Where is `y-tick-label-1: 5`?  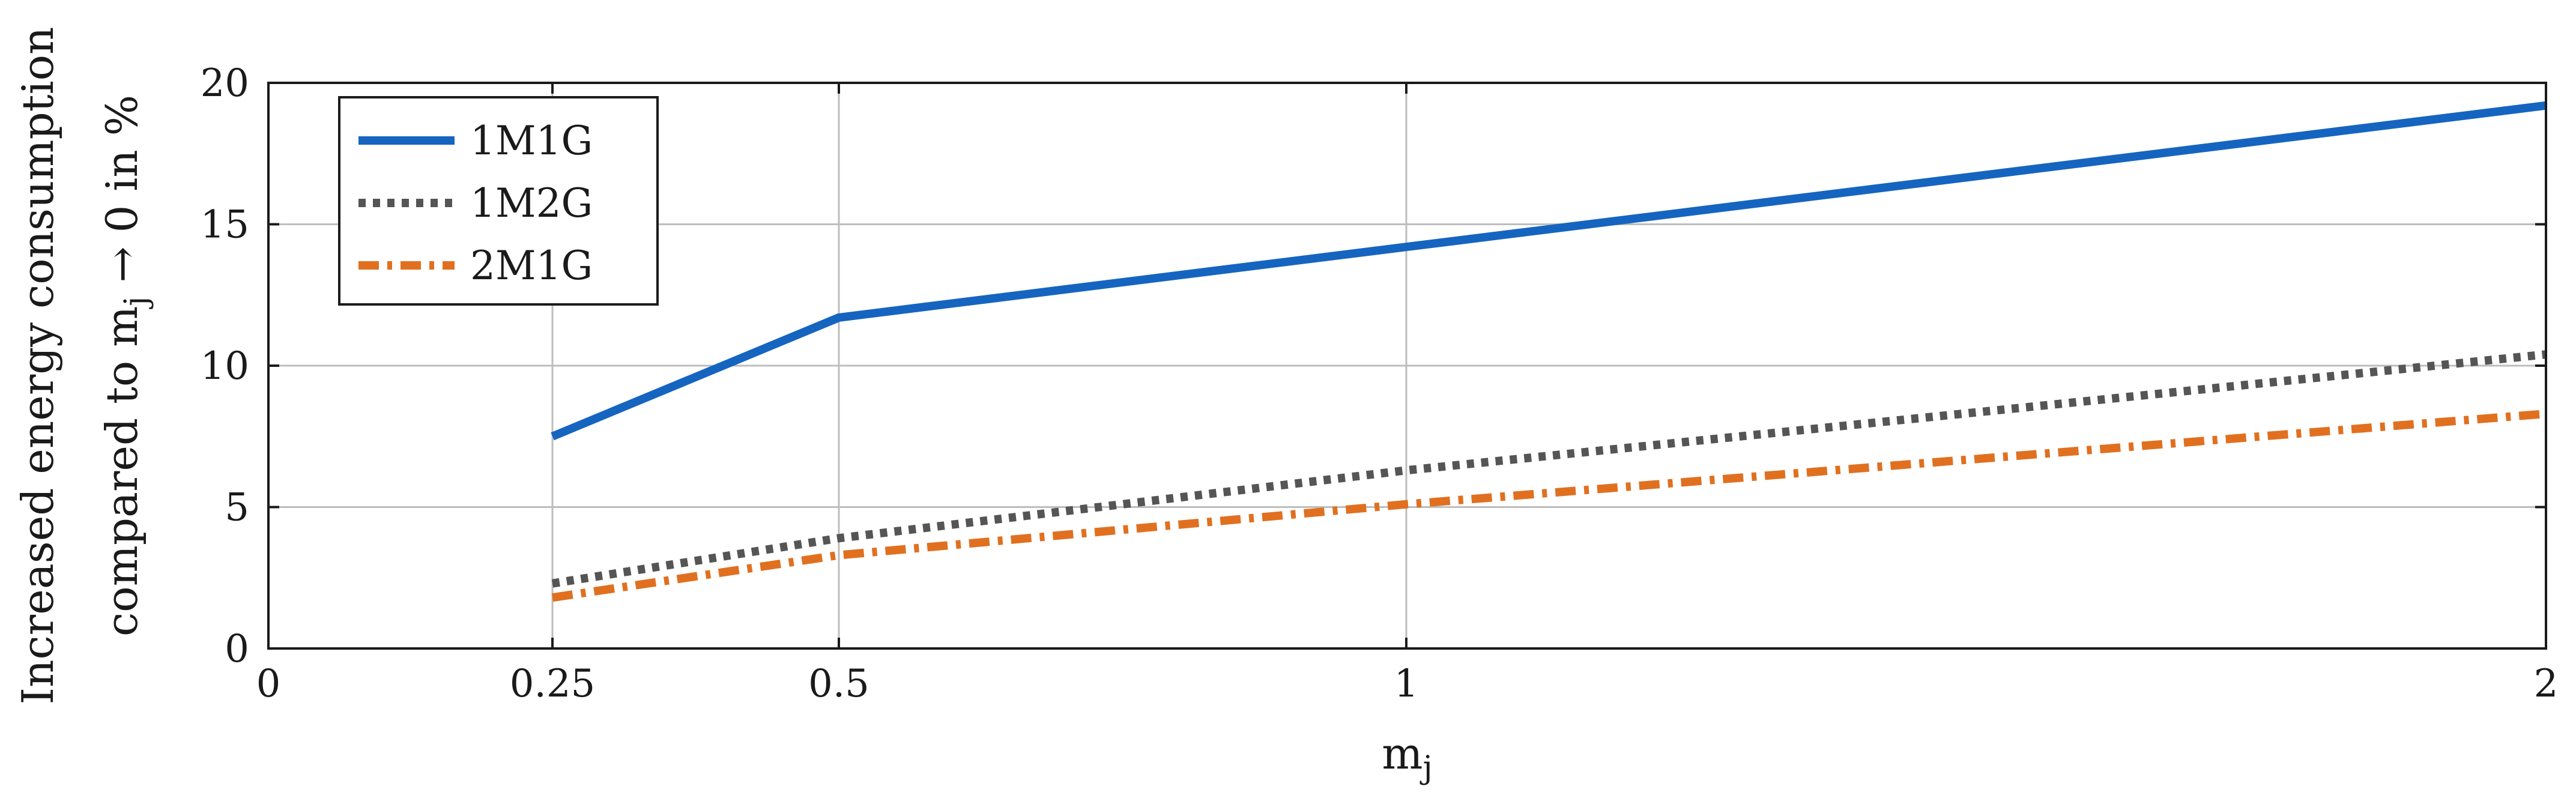
y-tick-label-1: 5 is located at coordinates (237, 508).